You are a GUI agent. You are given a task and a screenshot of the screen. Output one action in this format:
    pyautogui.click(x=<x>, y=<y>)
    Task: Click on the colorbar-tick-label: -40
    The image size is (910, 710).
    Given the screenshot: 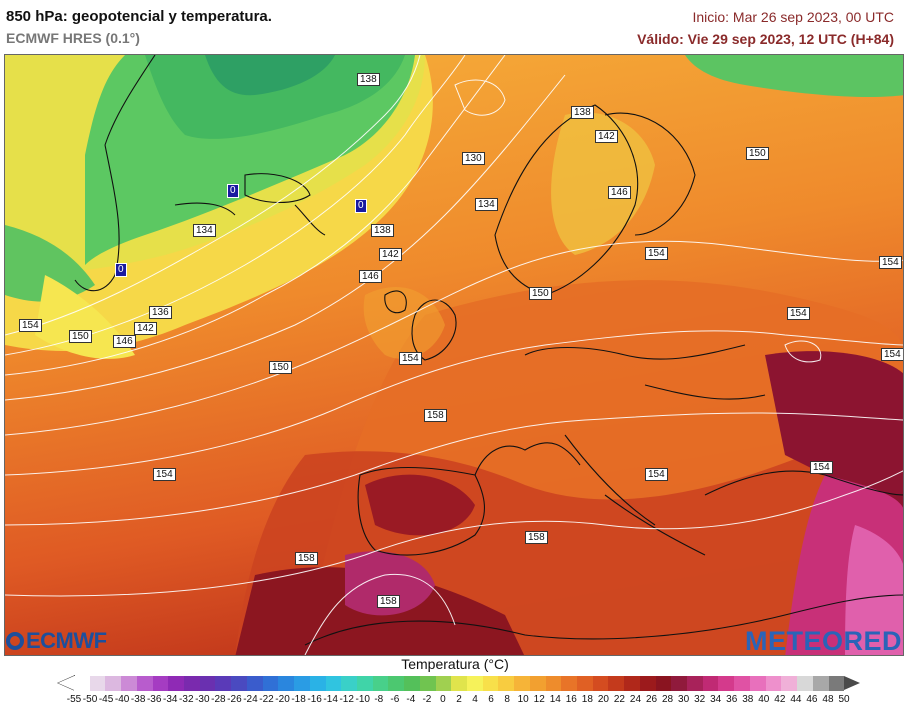 What is the action you would take?
    pyautogui.click(x=122, y=699)
    